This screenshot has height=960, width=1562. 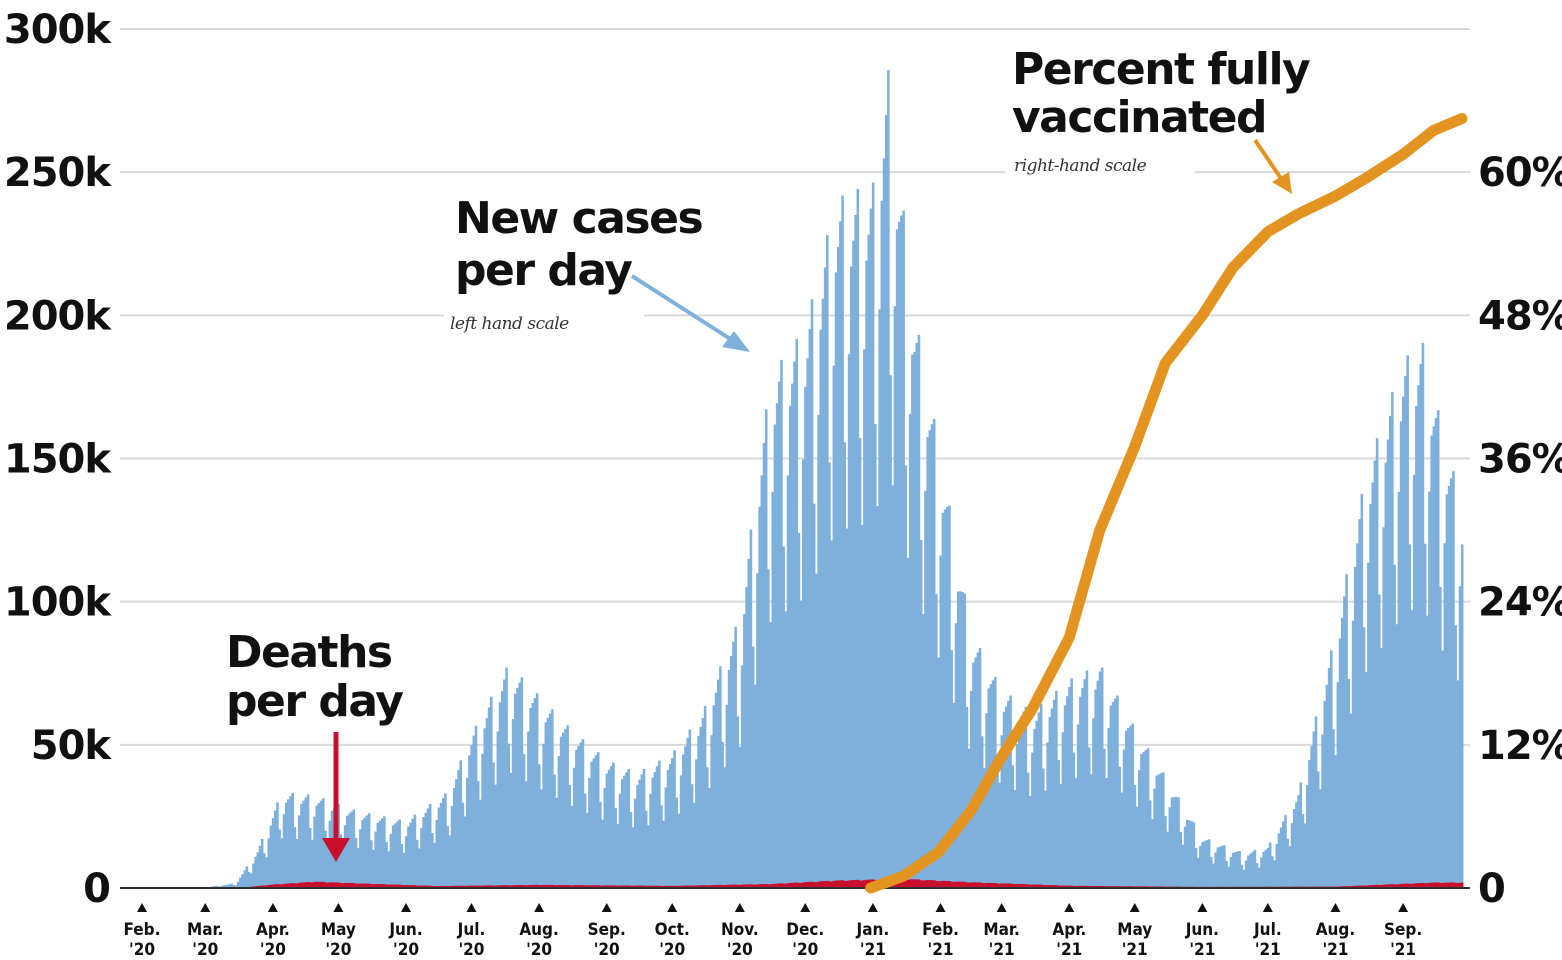 I want to click on left-tick-label: 300k, so click(x=58, y=30).